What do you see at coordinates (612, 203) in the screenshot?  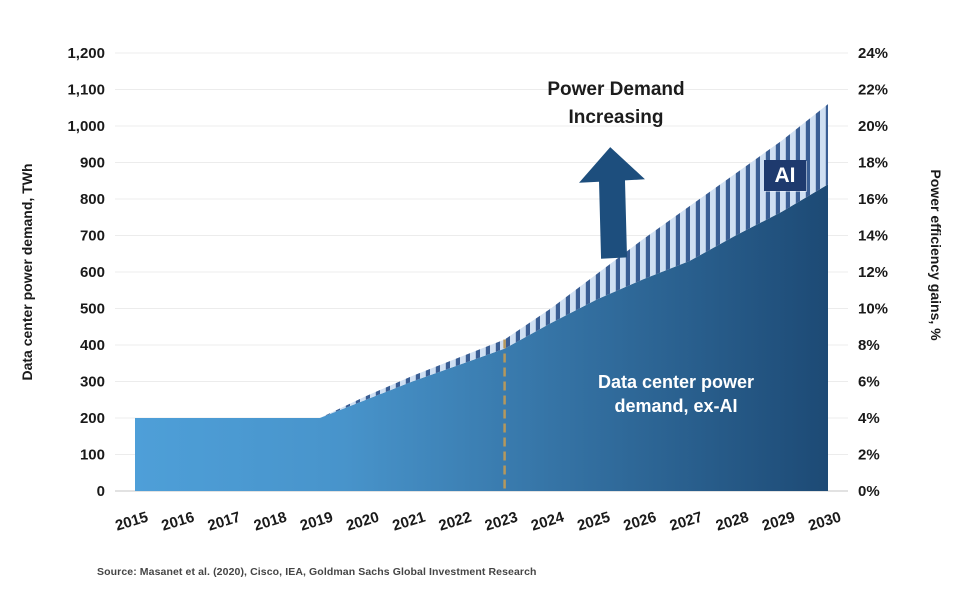 I see `up-arrow-icon` at bounding box center [612, 203].